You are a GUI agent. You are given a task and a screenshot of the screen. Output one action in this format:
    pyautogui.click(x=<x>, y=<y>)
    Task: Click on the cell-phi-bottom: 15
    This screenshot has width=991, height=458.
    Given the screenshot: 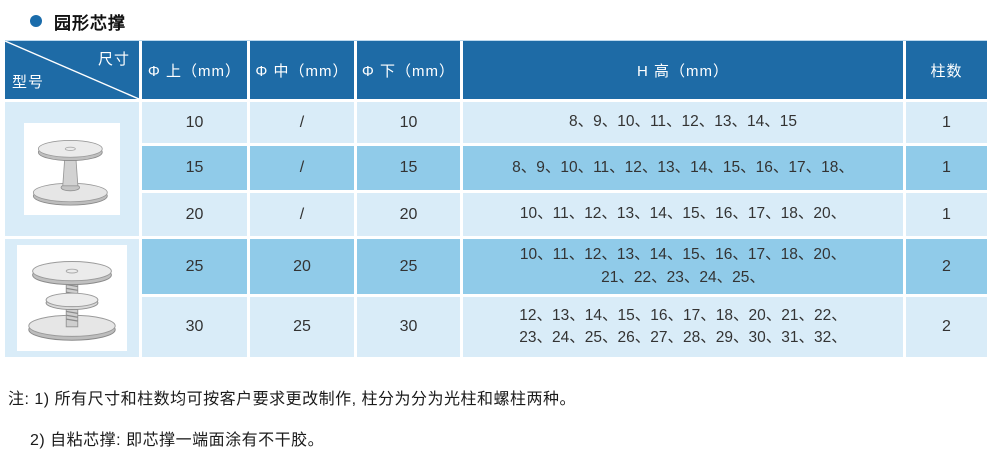 What is the action you would take?
    pyautogui.click(x=408, y=168)
    